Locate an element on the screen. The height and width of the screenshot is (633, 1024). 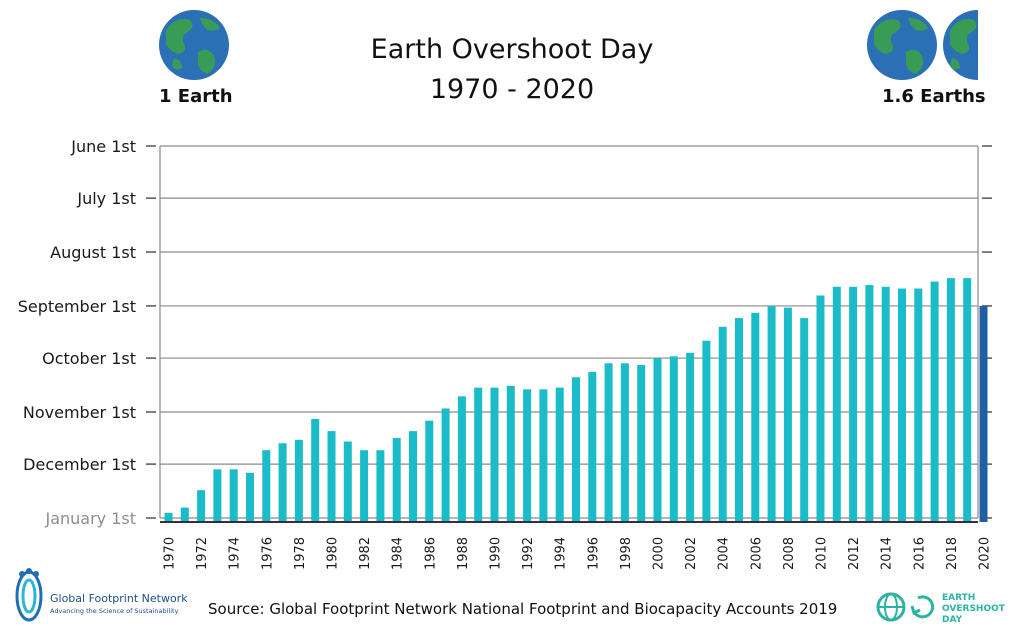
bar-1999 is located at coordinates (641, 443).